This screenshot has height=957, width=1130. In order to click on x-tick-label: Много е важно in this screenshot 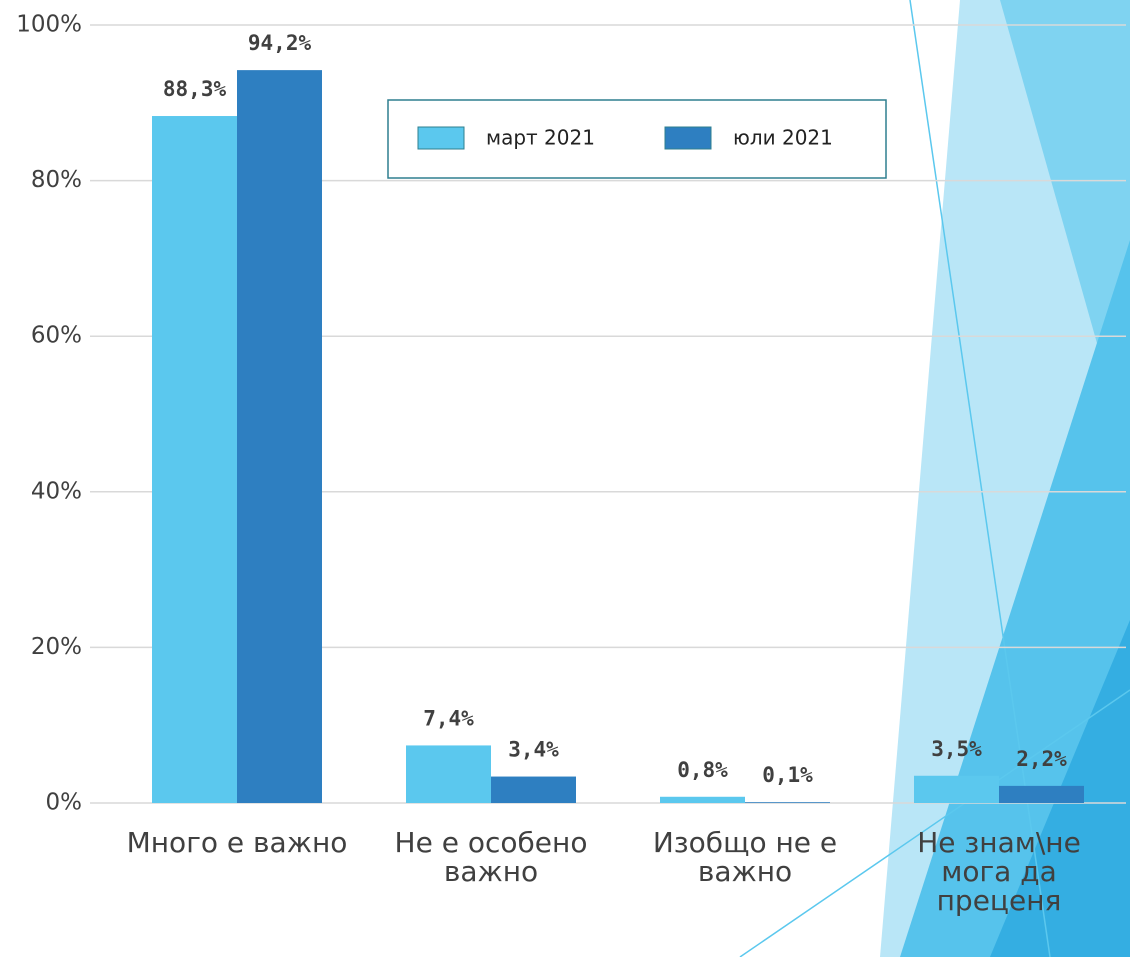, I will do `click(237, 842)`.